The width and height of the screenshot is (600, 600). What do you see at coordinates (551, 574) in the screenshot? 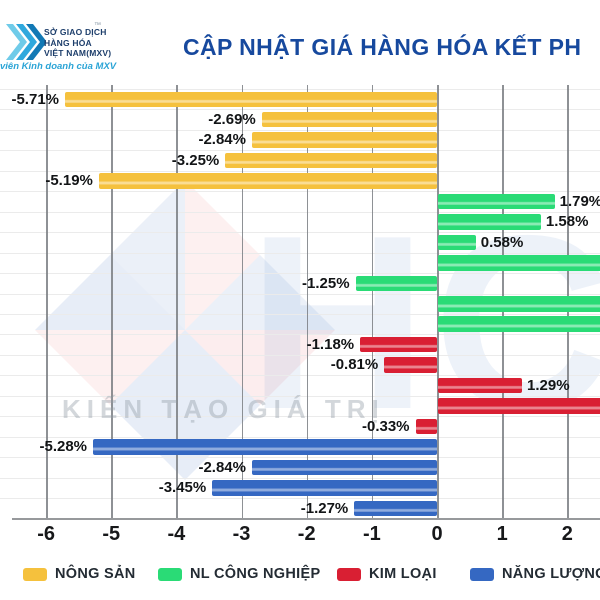
I see `legend-label: NĂNG LƯỢNG` at bounding box center [551, 574].